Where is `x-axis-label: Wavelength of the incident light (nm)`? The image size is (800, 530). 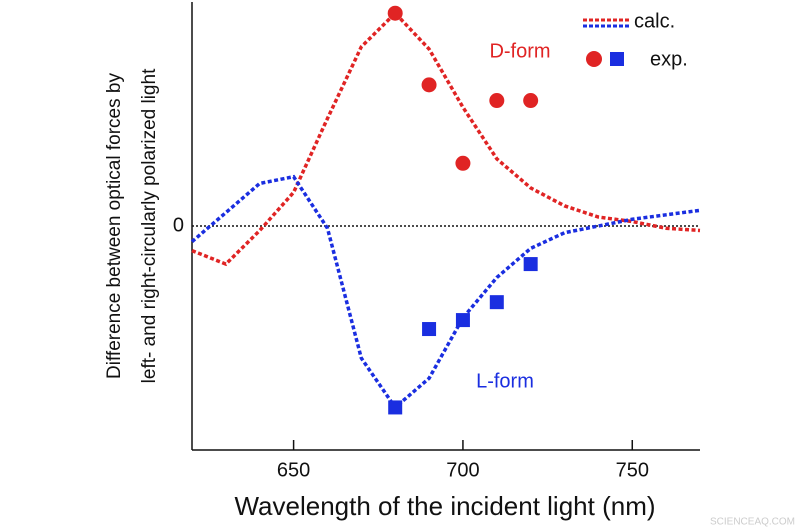
x-axis-label: Wavelength of the incident light (nm) is located at coordinates (444, 506).